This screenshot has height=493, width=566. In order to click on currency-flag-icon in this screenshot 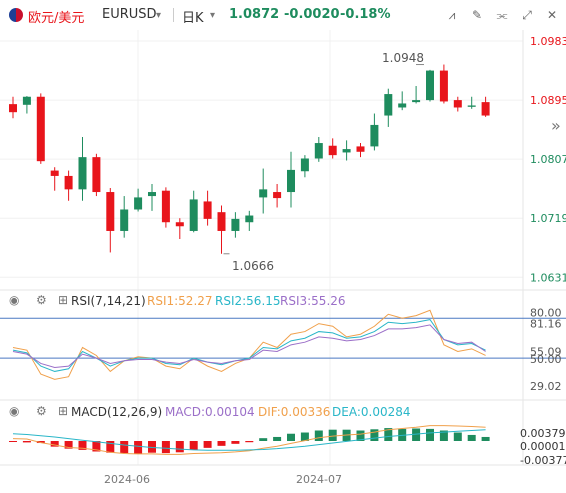, I will do `click(16, 15)`.